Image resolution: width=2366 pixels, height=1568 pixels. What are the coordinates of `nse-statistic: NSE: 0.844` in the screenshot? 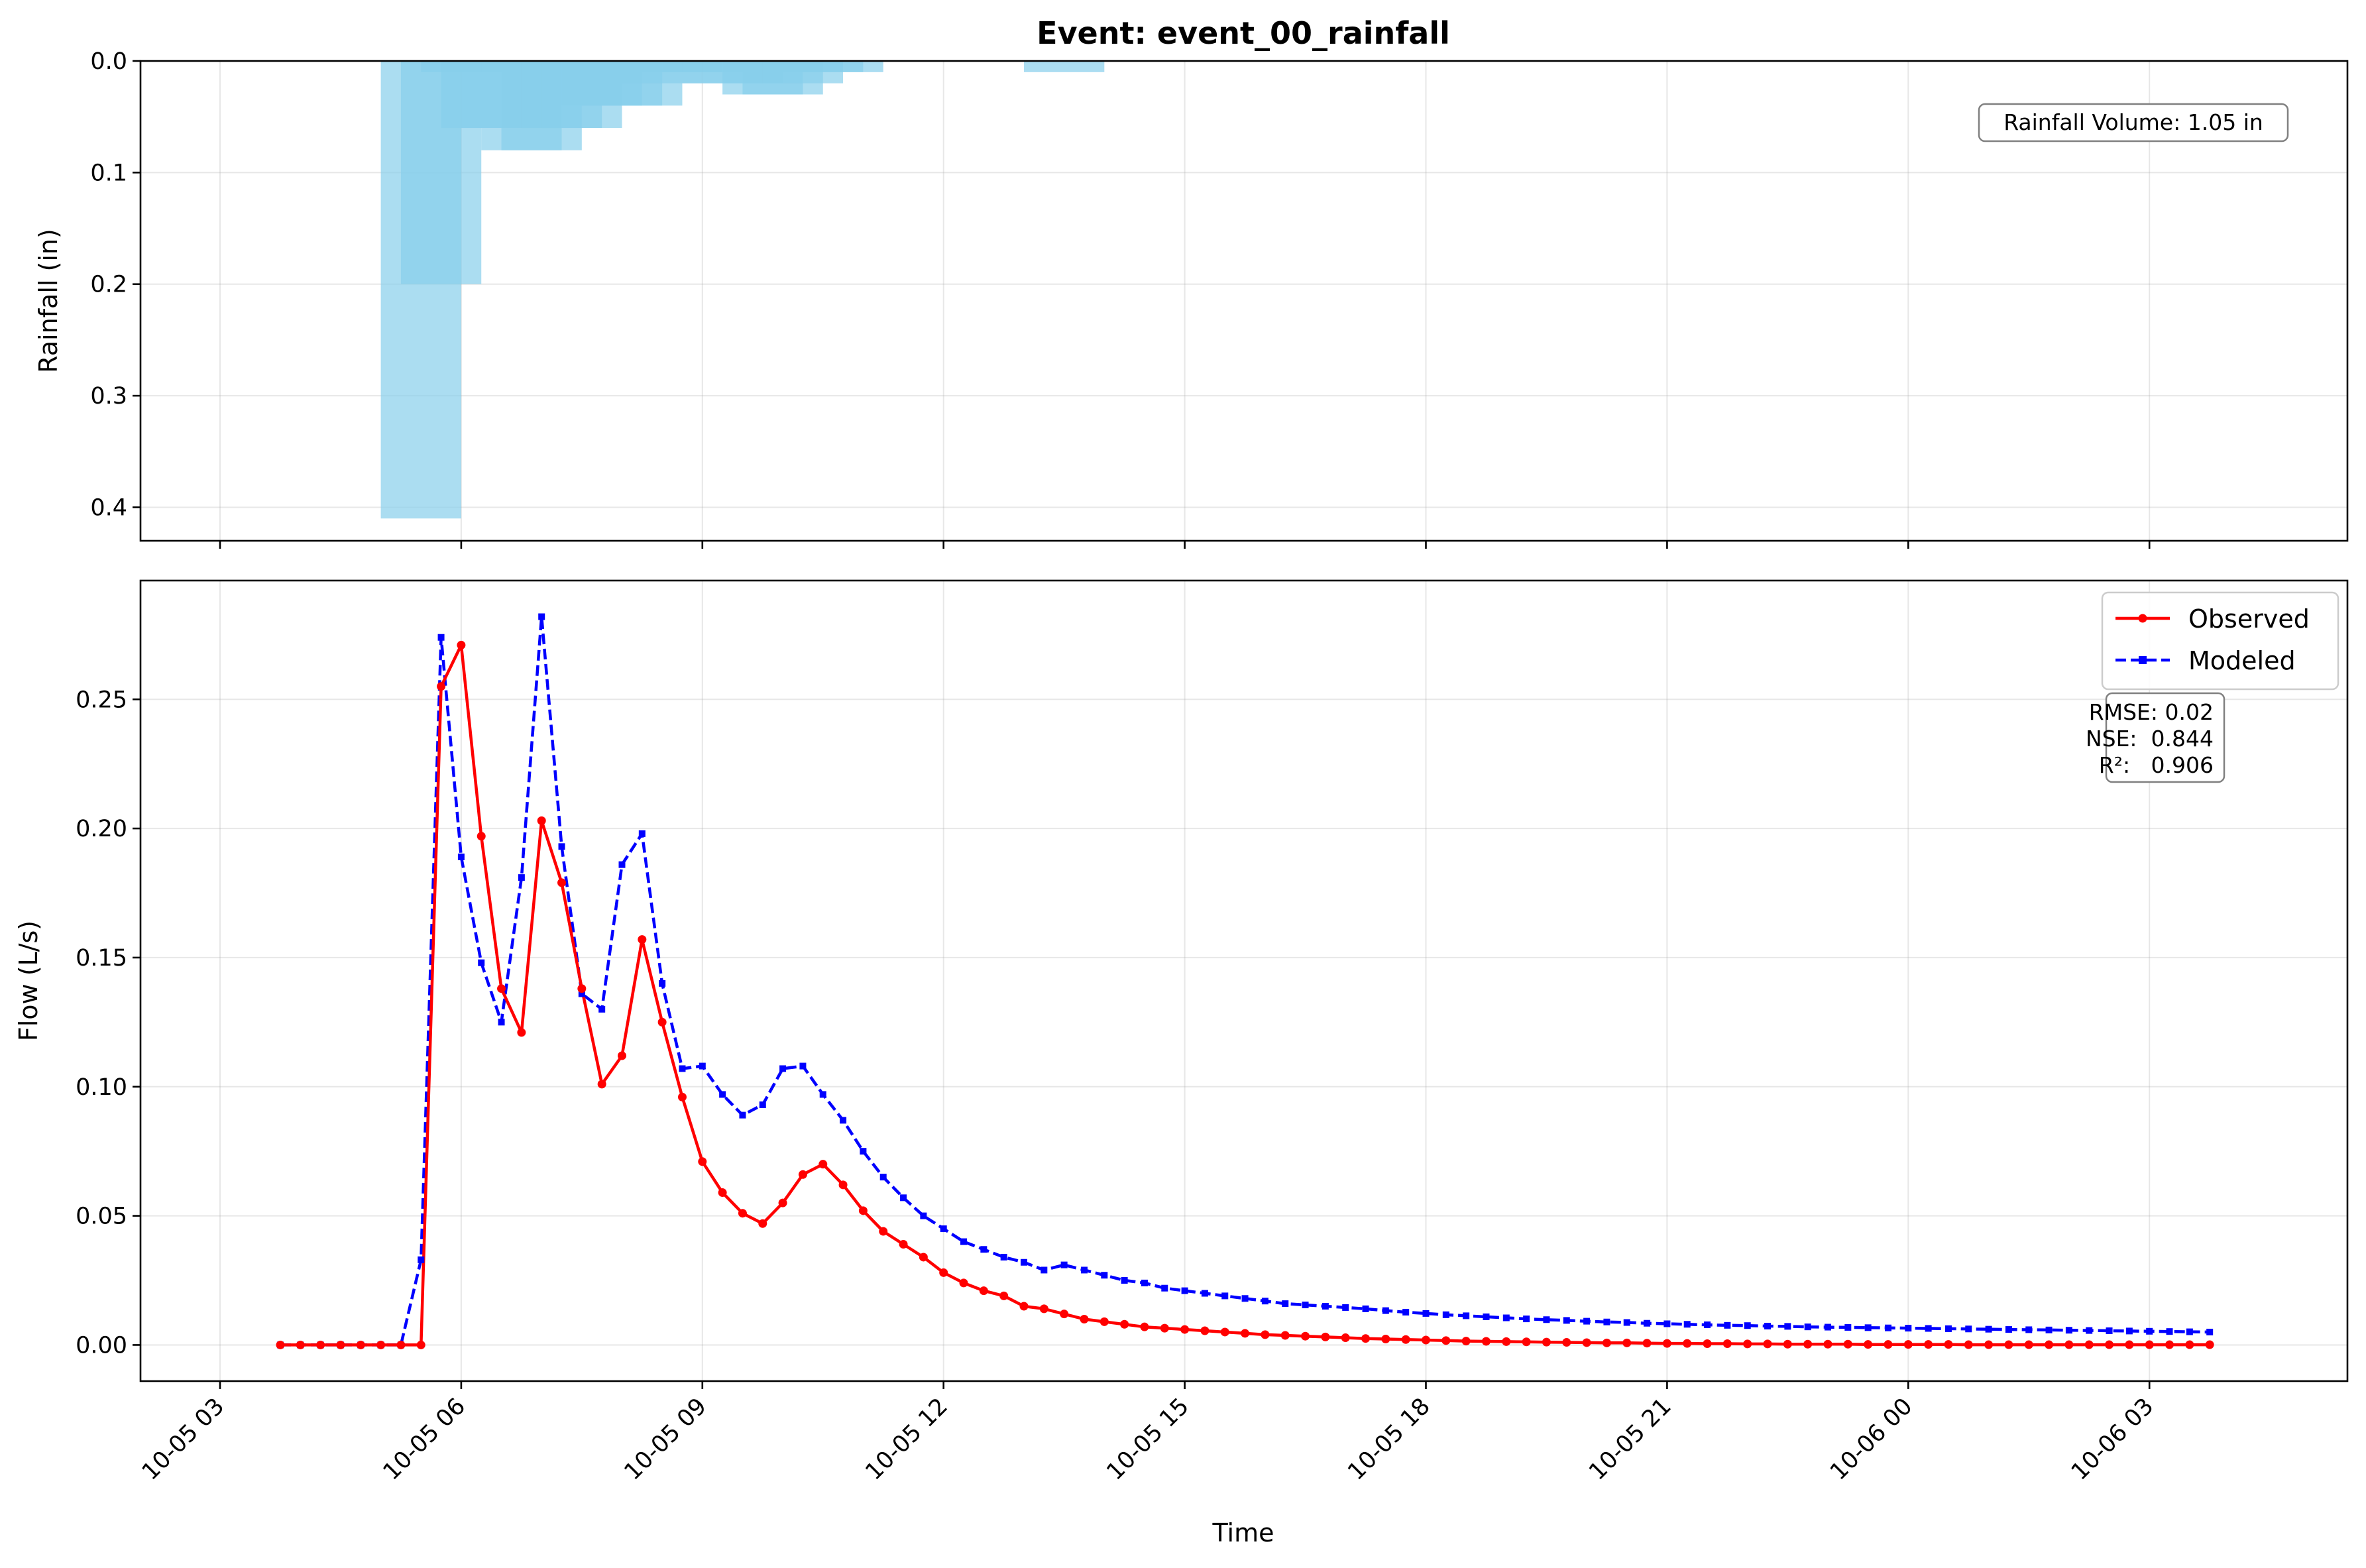 It's located at (2150, 739).